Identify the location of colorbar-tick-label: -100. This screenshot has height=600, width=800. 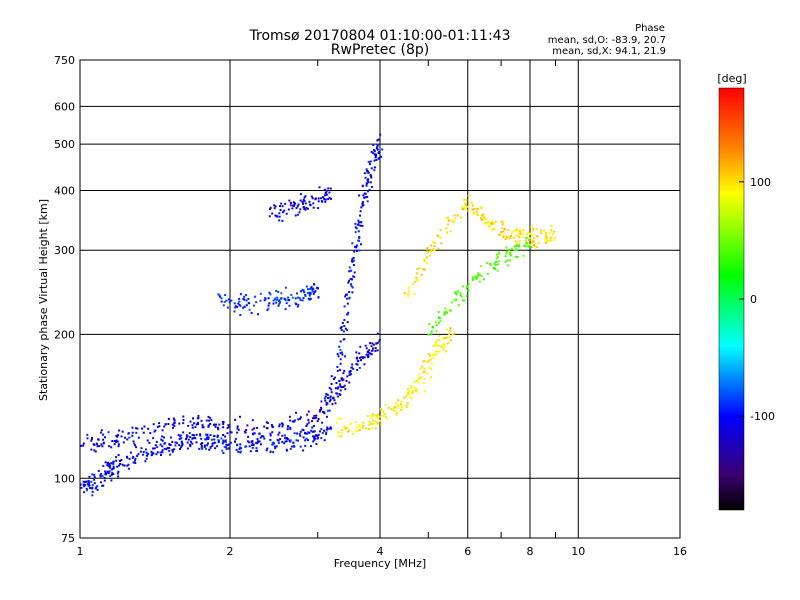
(762, 416).